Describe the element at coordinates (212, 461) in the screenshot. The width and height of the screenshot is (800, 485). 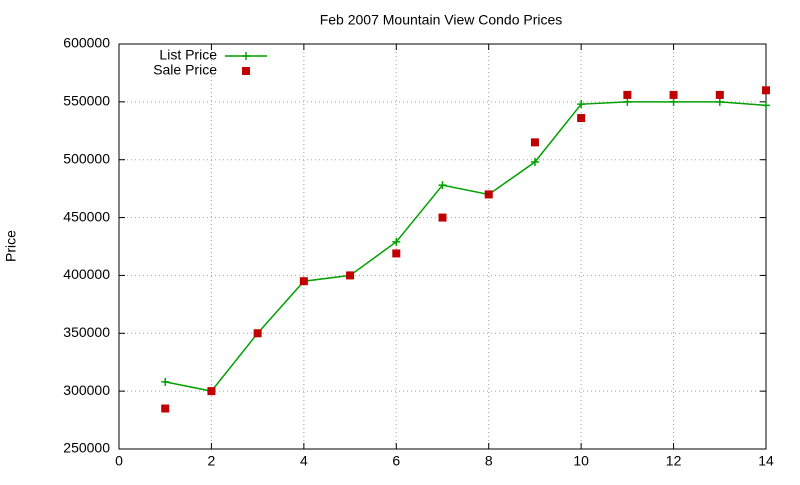
I see `x-tick-label: 2` at that location.